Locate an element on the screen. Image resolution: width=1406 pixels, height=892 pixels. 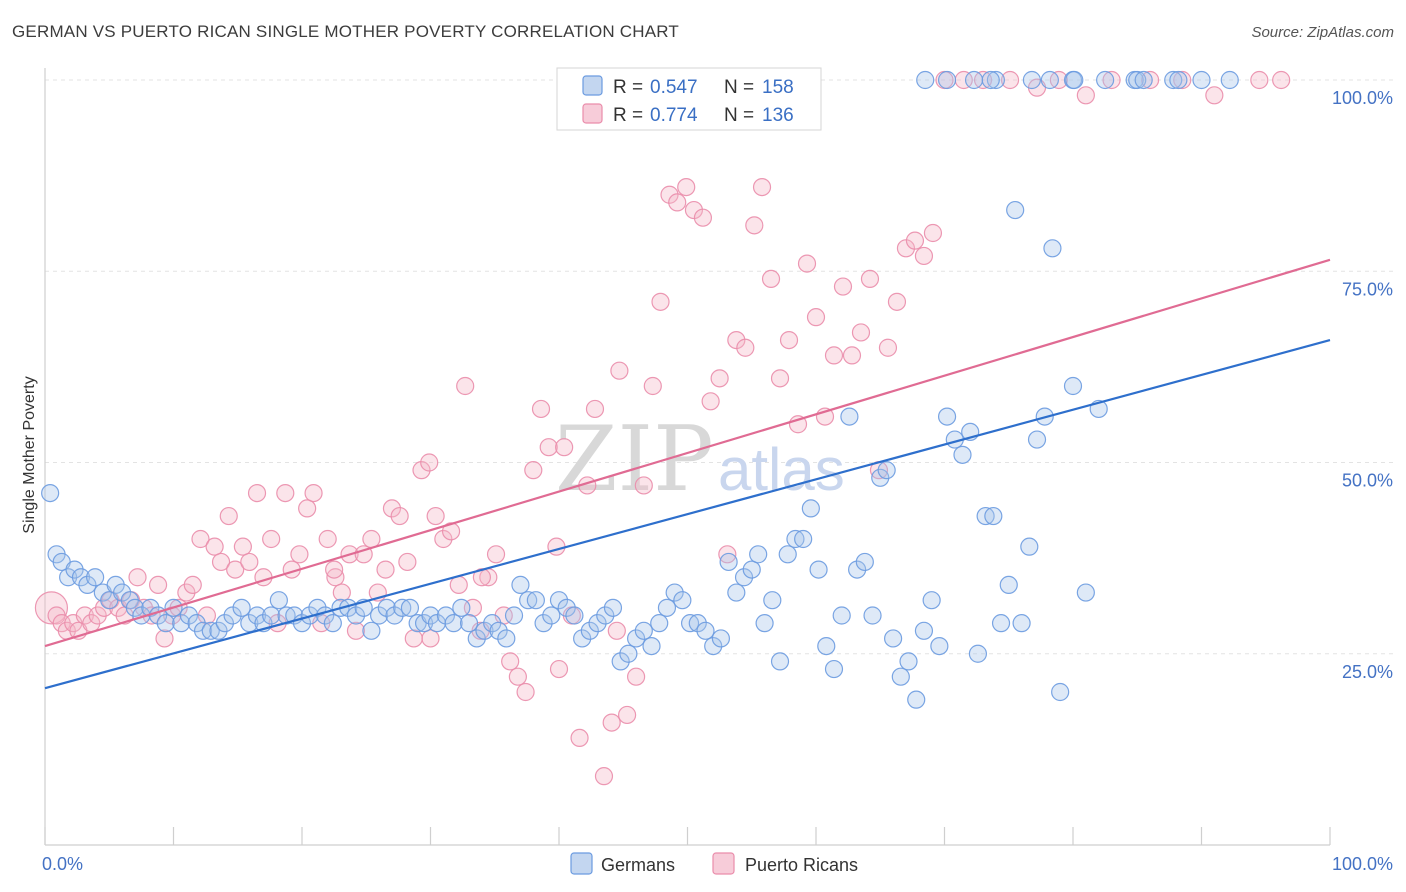
legend-r-label-german: R = is located at coordinates (628, 87).